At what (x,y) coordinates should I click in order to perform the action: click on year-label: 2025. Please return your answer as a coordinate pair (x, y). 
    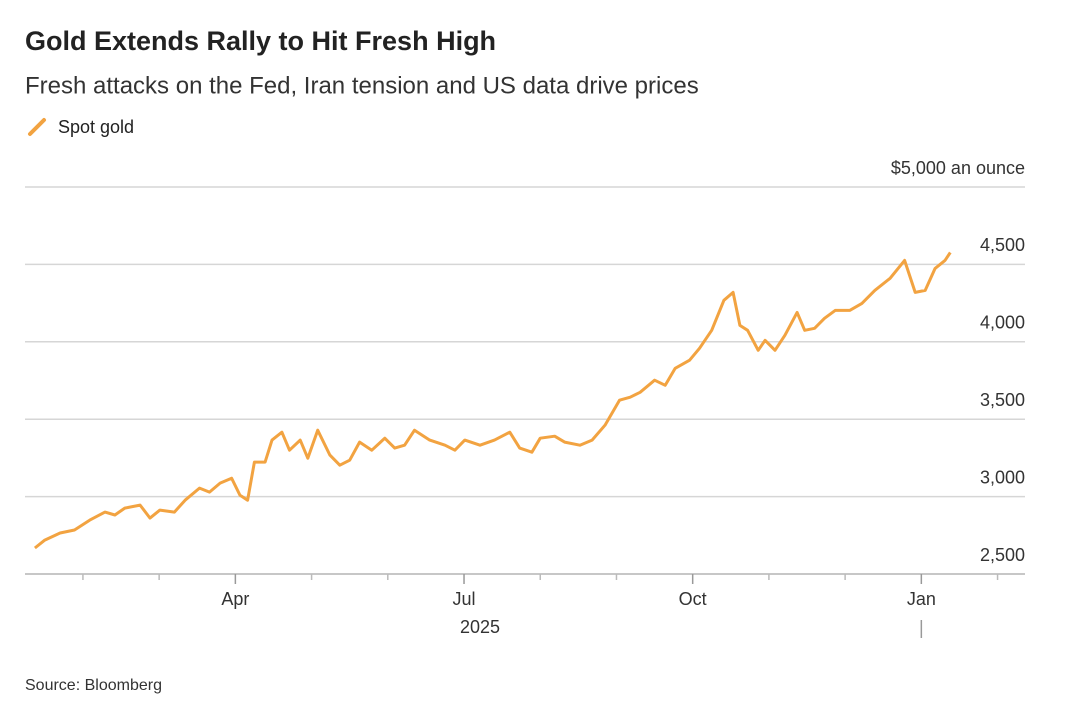
    Looking at the image, I should click on (480, 627).